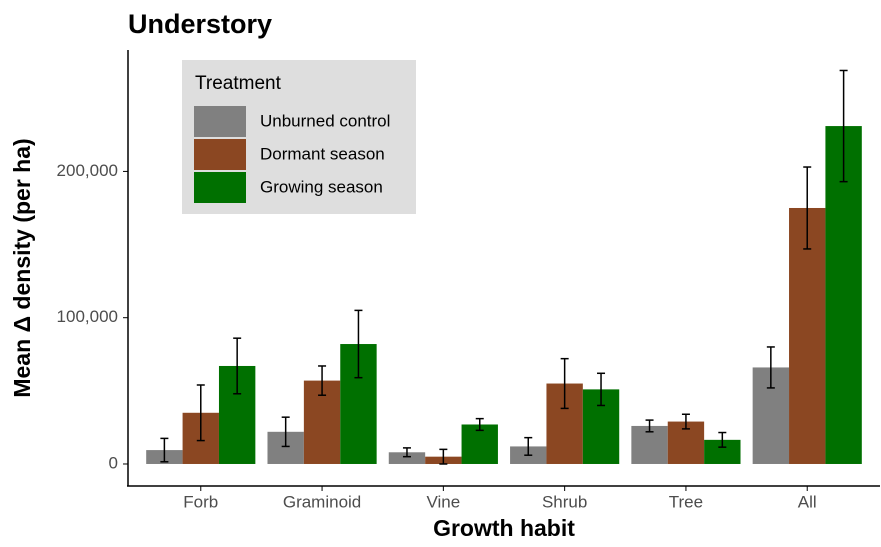 Image resolution: width=881 pixels, height=547 pixels. What do you see at coordinates (321, 186) in the screenshot?
I see `legend-label: Growing season` at bounding box center [321, 186].